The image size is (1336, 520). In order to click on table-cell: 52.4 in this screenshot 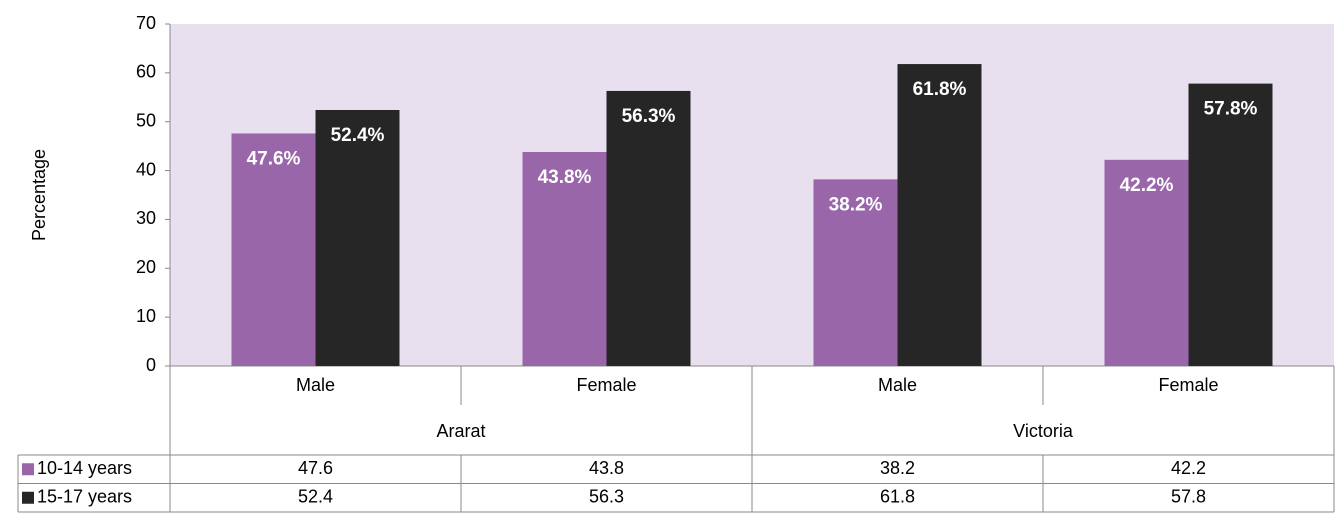, I will do `click(315, 497)`.